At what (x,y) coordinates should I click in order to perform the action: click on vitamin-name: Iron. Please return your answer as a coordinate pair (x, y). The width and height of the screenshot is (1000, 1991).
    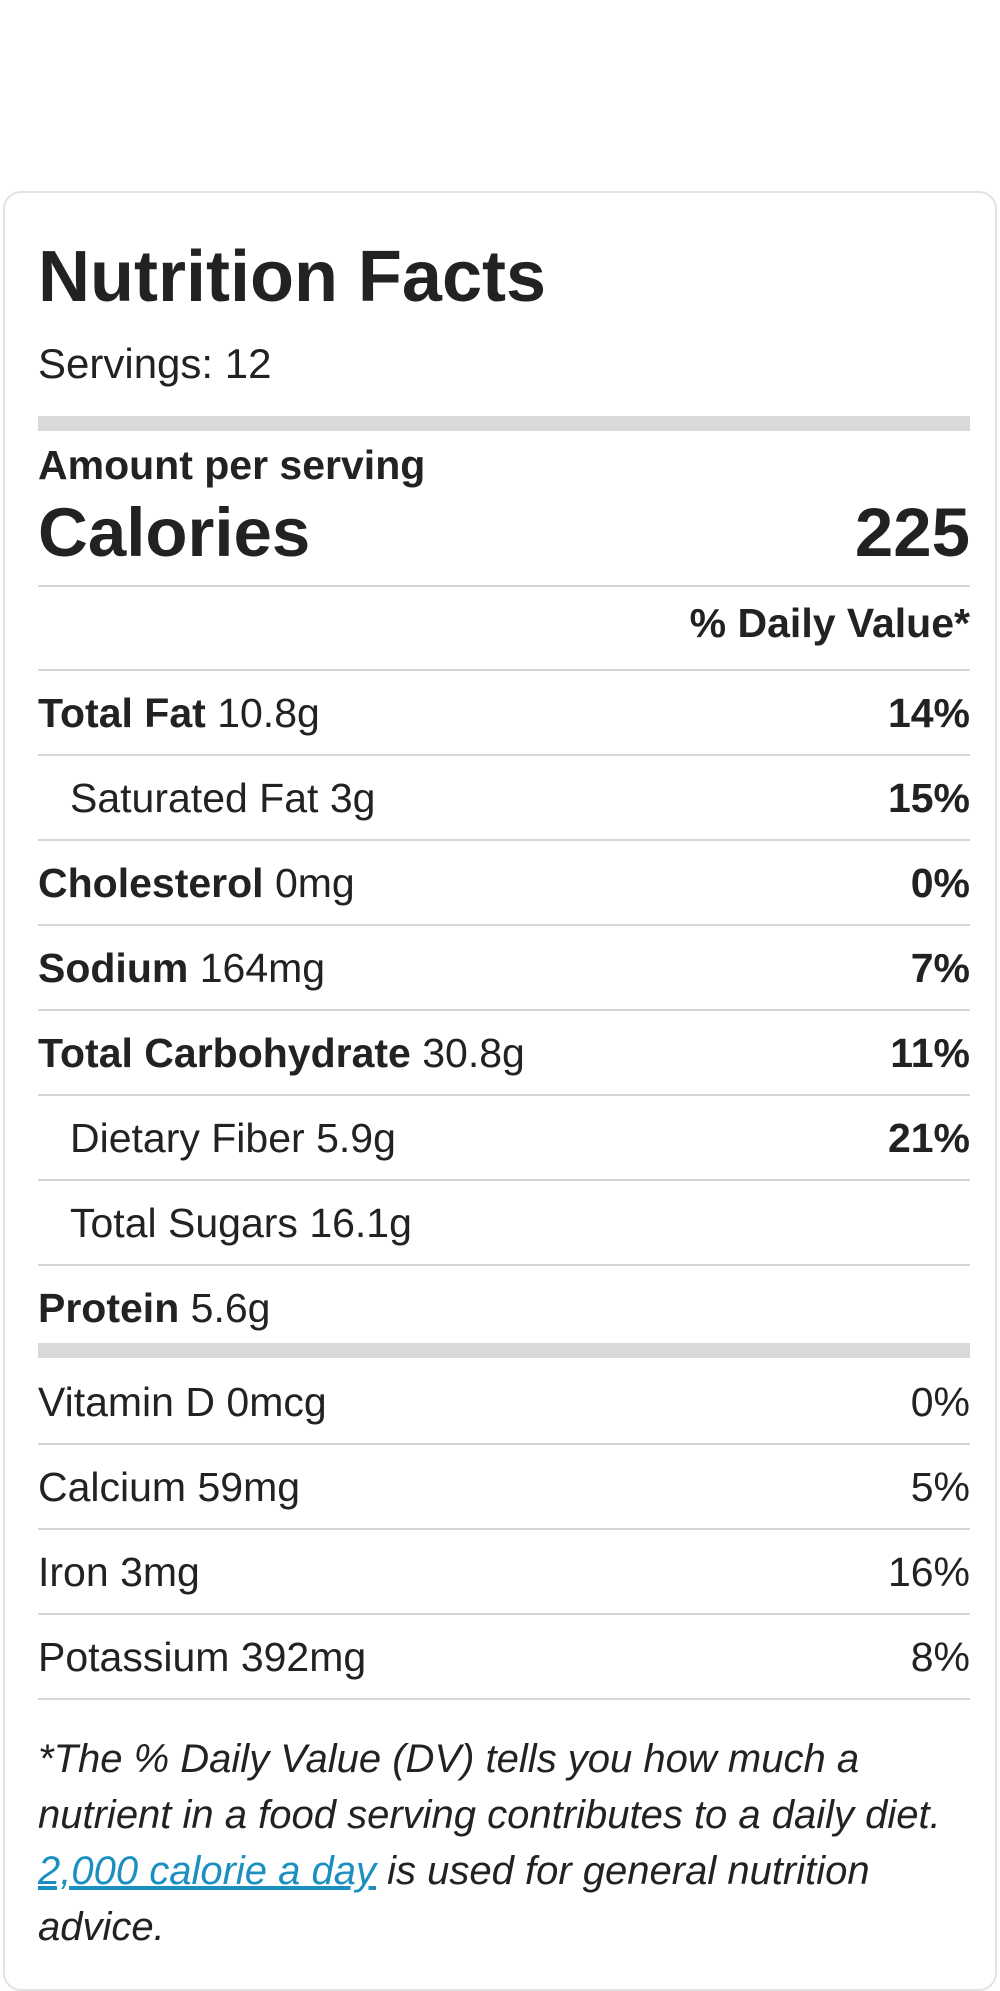
    Looking at the image, I should click on (73, 1572).